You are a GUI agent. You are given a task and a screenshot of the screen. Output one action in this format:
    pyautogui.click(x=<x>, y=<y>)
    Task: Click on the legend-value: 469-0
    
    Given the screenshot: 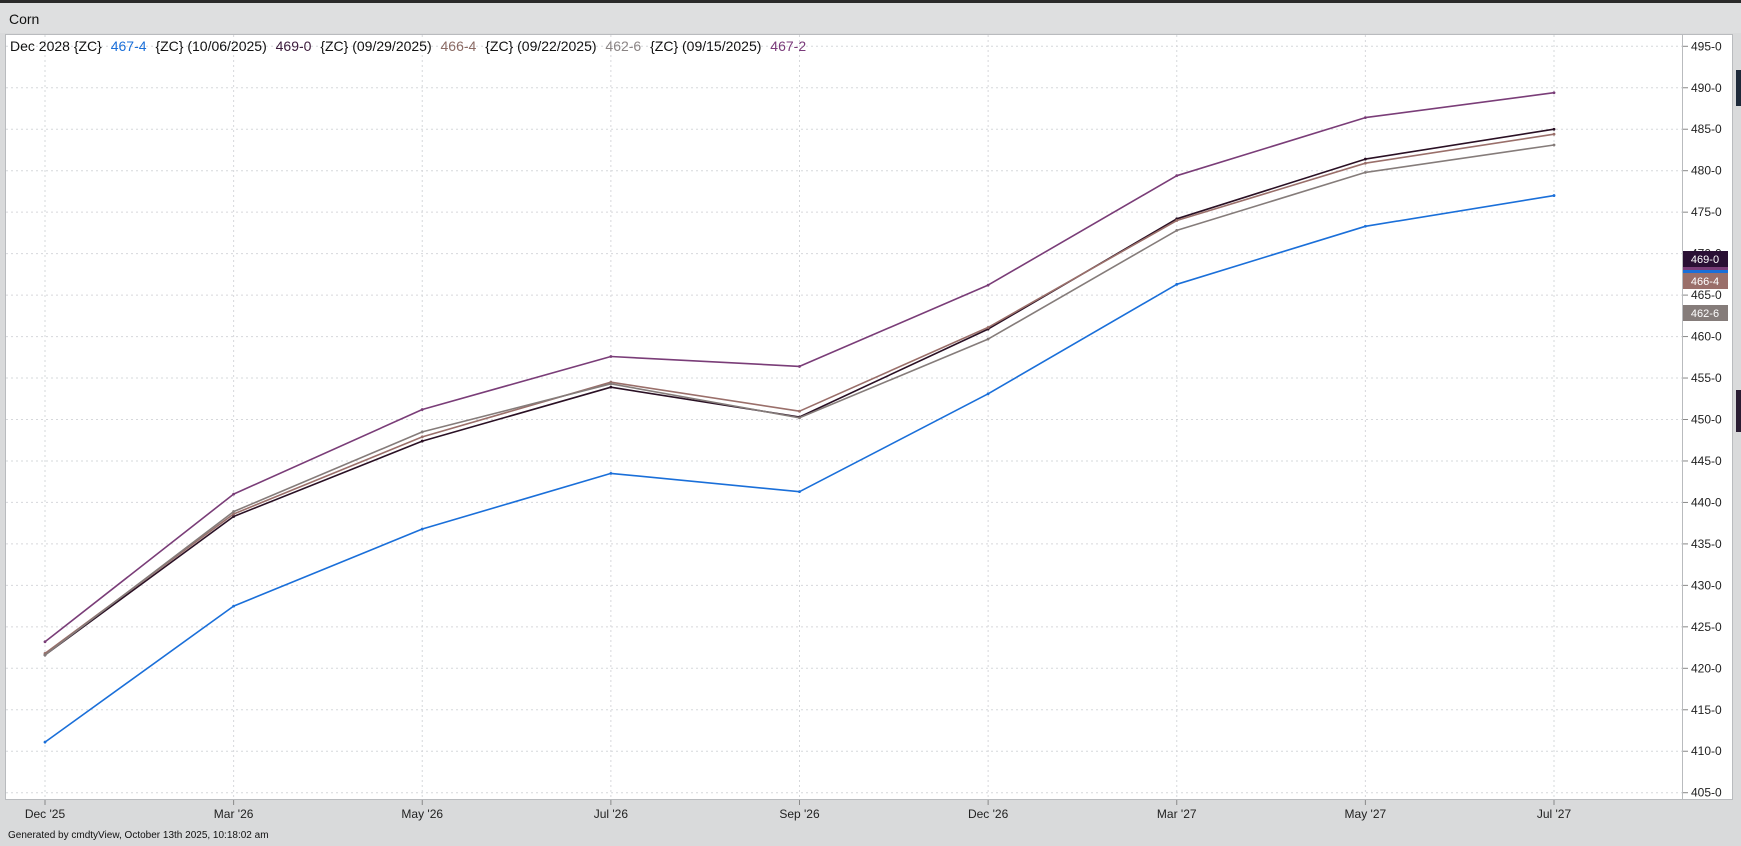 What is the action you would take?
    pyautogui.click(x=293, y=46)
    